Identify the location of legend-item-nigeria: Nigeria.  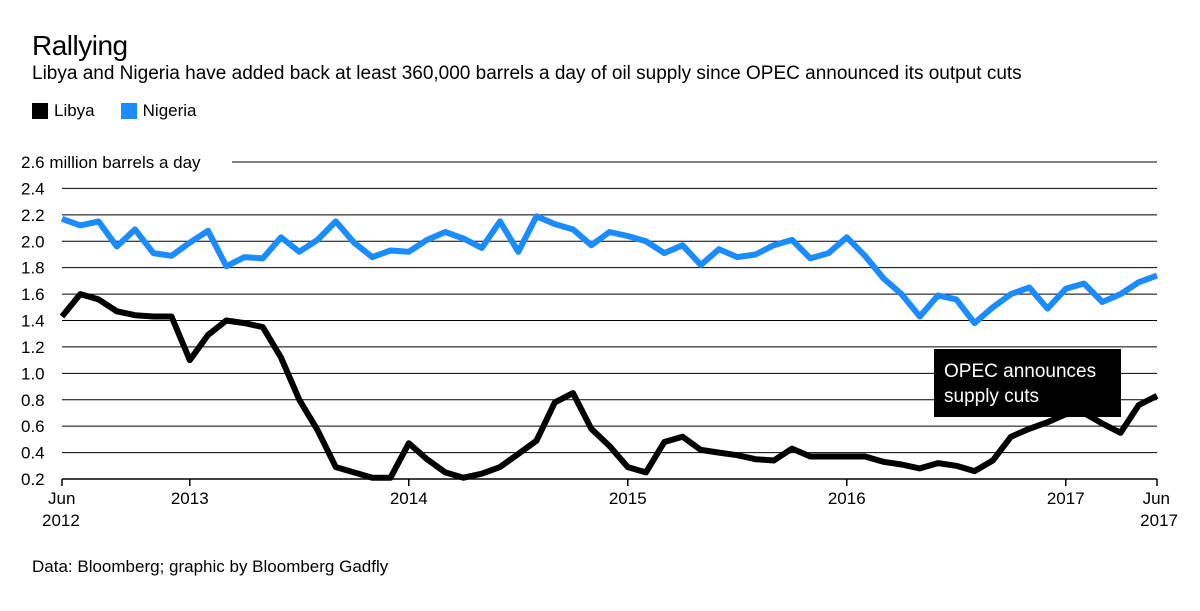
(158, 111).